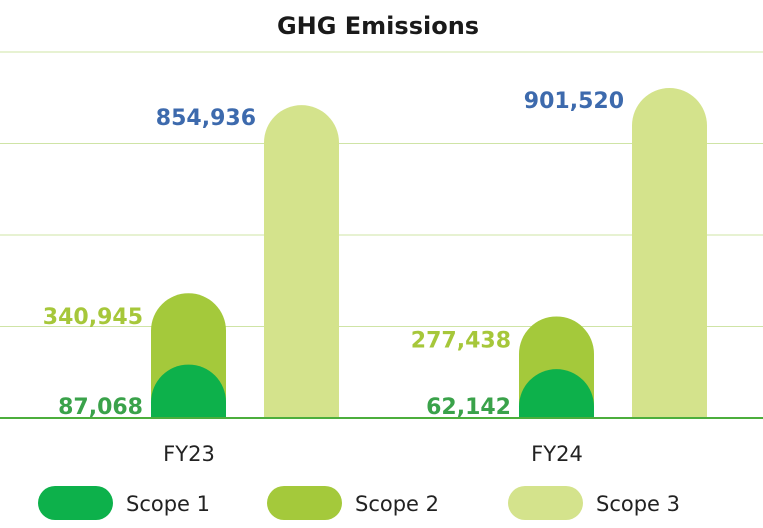  I want to click on data-label-scope-2-fy24: 277,438, so click(461, 340).